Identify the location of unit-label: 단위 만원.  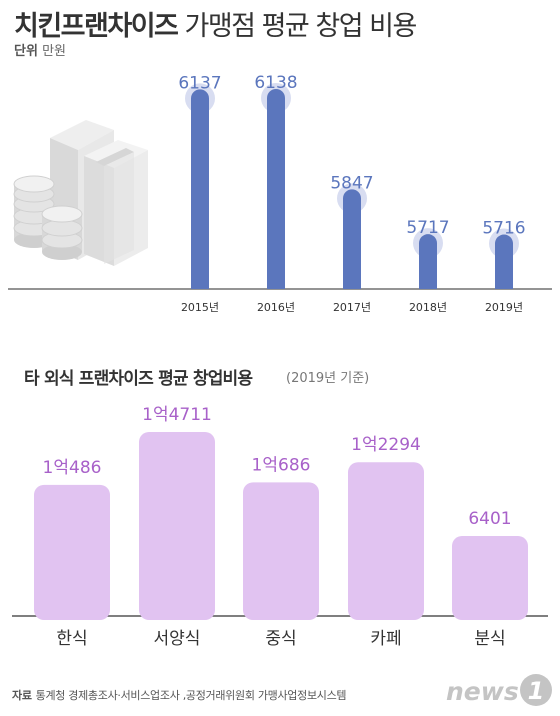
(40, 49).